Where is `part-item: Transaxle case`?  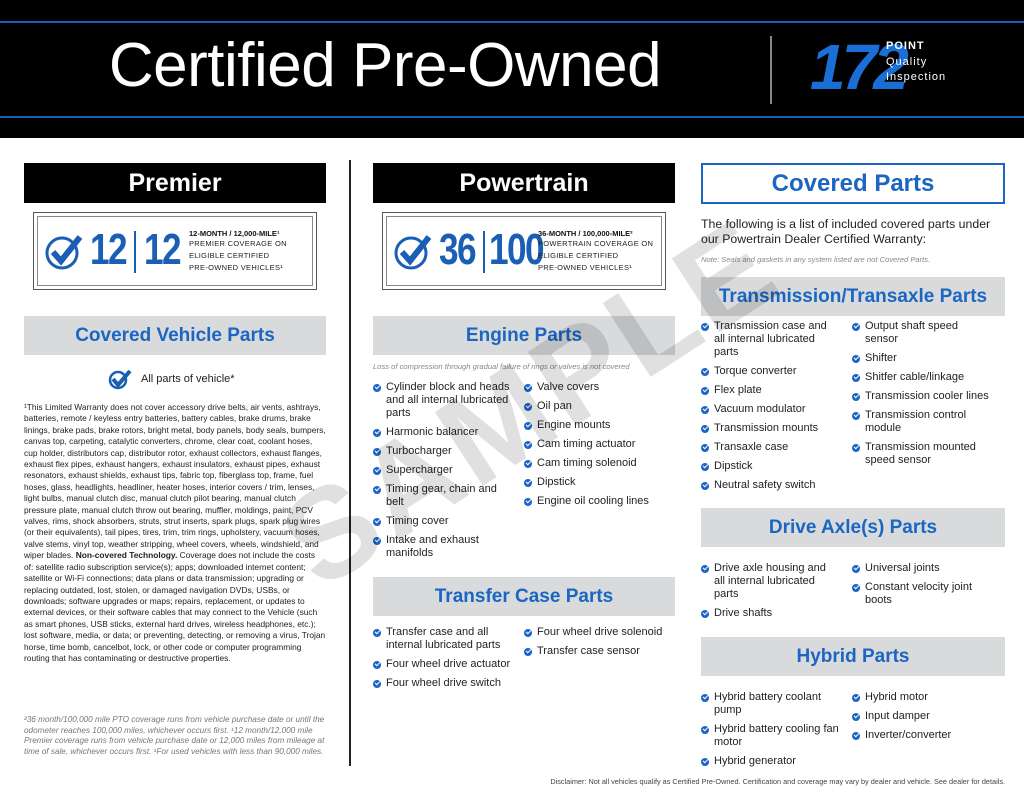
part-item: Transaxle case is located at coordinates (770, 447).